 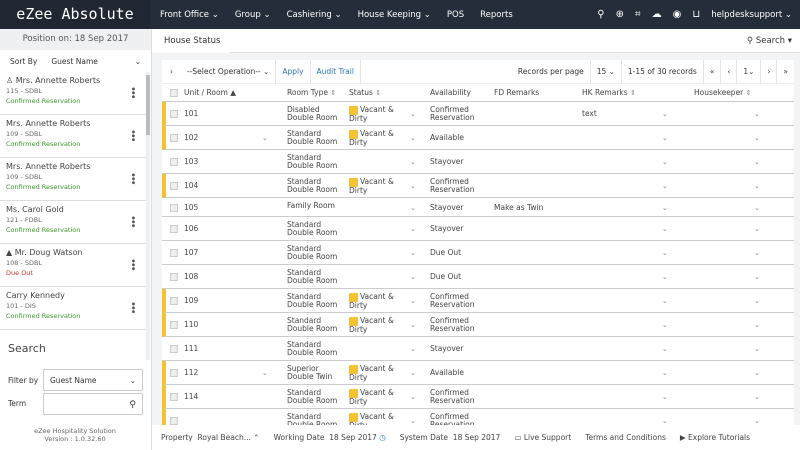 What do you see at coordinates (638, 14) in the screenshot?
I see `grid-icon: ⌗` at bounding box center [638, 14].